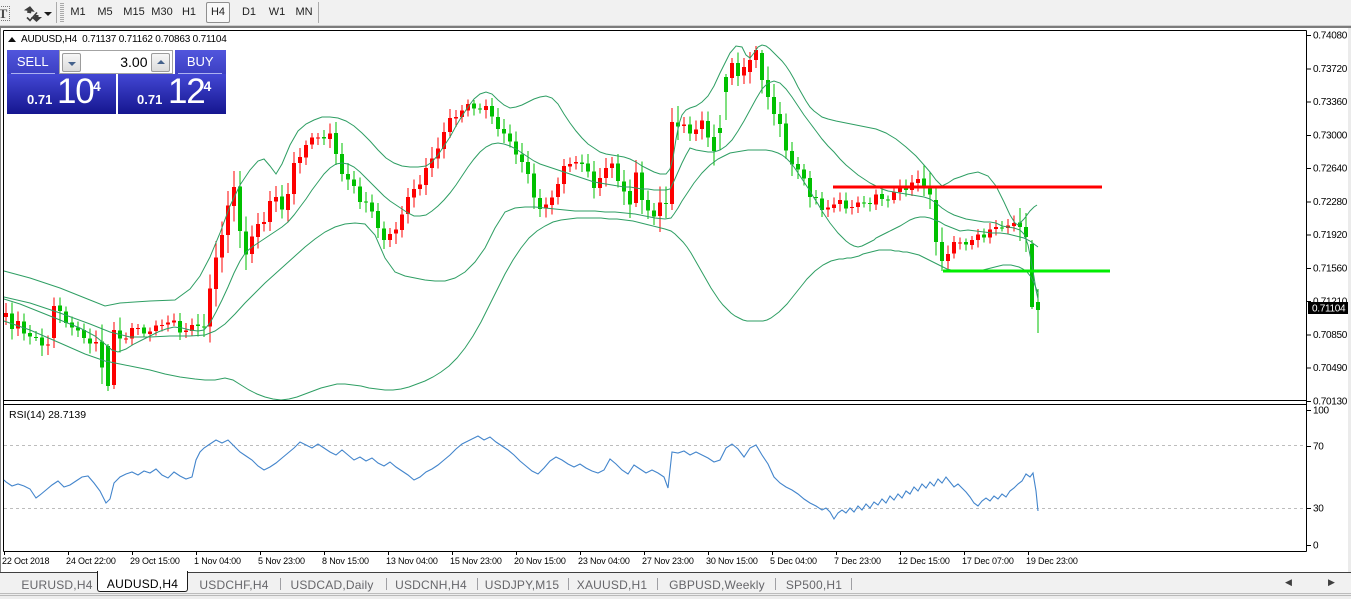 This screenshot has height=599, width=1351. What do you see at coordinates (1330, 235) in the screenshot?
I see `svg-text: 0.71920` at bounding box center [1330, 235].